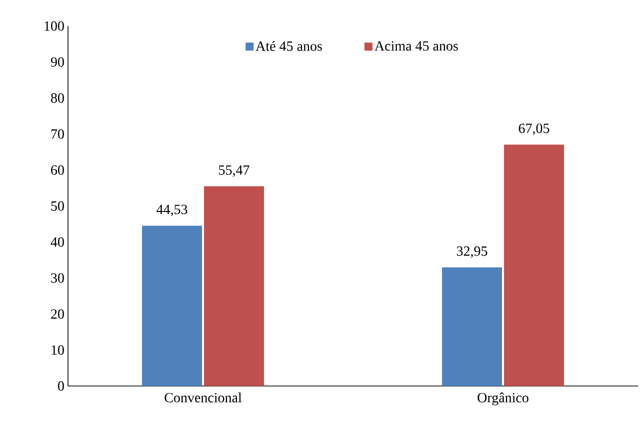 This screenshot has height=424, width=644. What do you see at coordinates (57, 62) in the screenshot?
I see `y-tick-label: 90` at bounding box center [57, 62].